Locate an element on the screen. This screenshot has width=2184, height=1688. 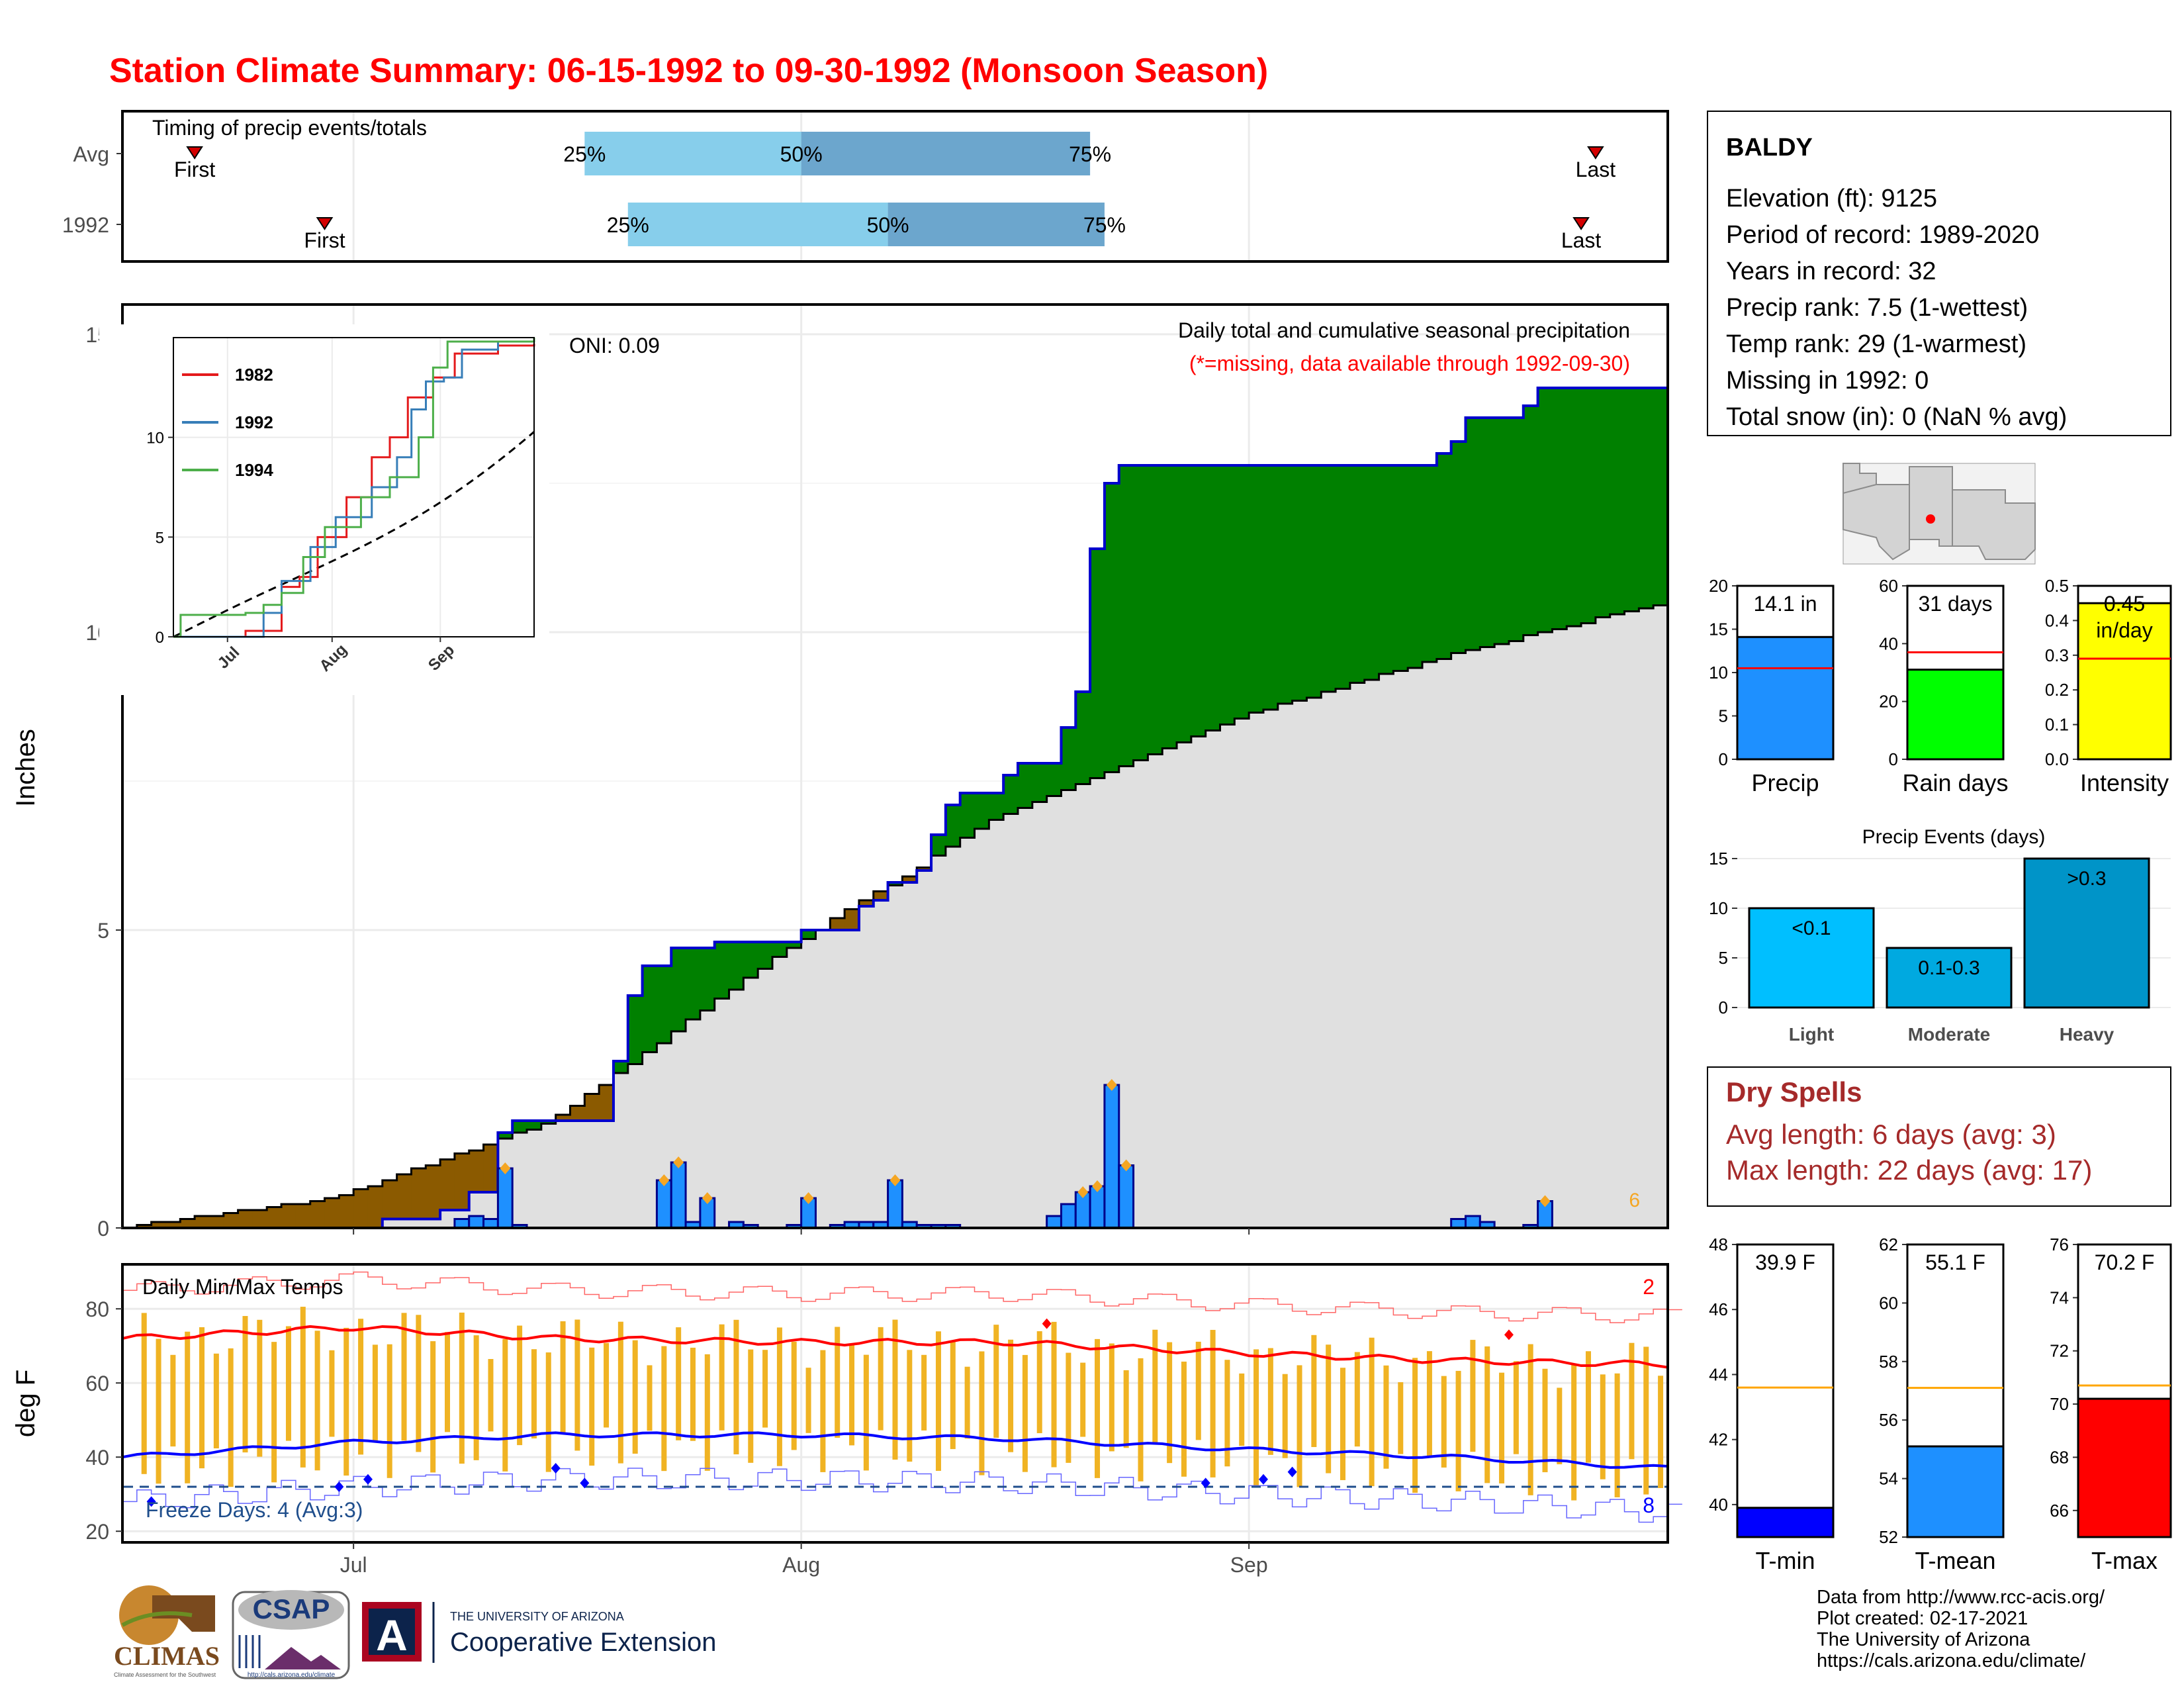
inset-ytick-label: 0 is located at coordinates (160, 638).